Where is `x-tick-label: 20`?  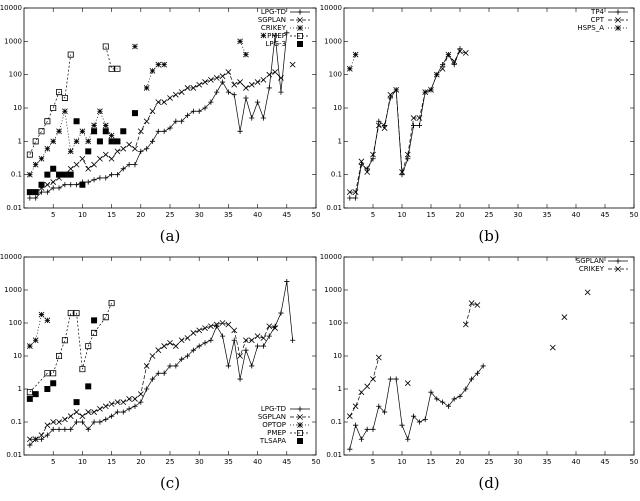 x-tick-label: 20 is located at coordinates (140, 462).